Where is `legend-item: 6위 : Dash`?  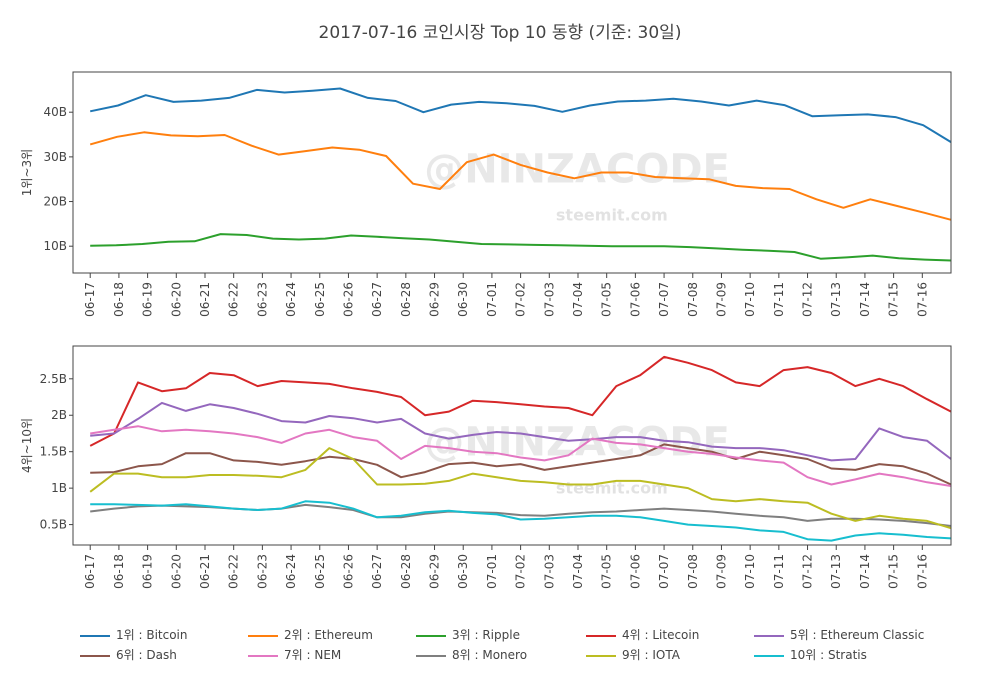 legend-item: 6위 : Dash is located at coordinates (128, 654).